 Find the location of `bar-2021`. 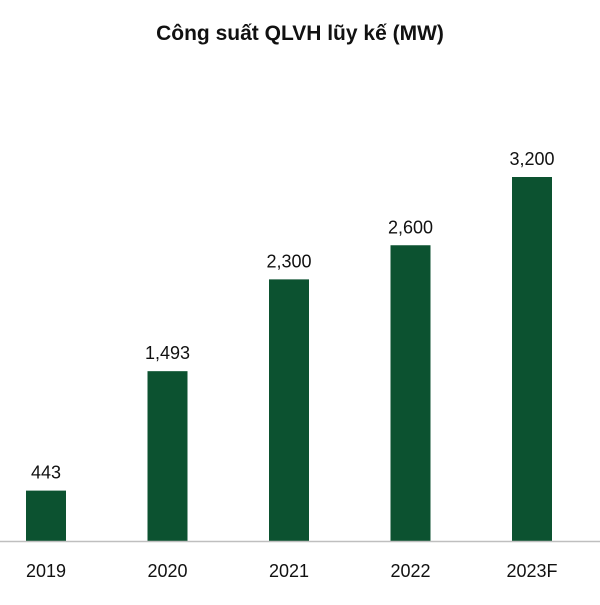

bar-2021 is located at coordinates (289, 410).